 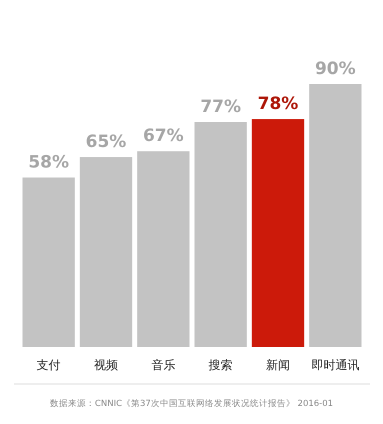 I want to click on data-label: 67%, so click(x=163, y=136).